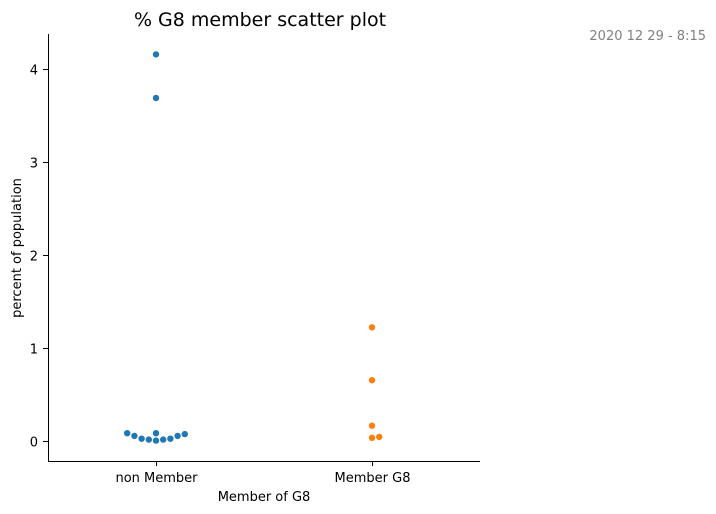 The image size is (716, 514). What do you see at coordinates (34, 164) in the screenshot?
I see `y-tick-label: 3` at bounding box center [34, 164].